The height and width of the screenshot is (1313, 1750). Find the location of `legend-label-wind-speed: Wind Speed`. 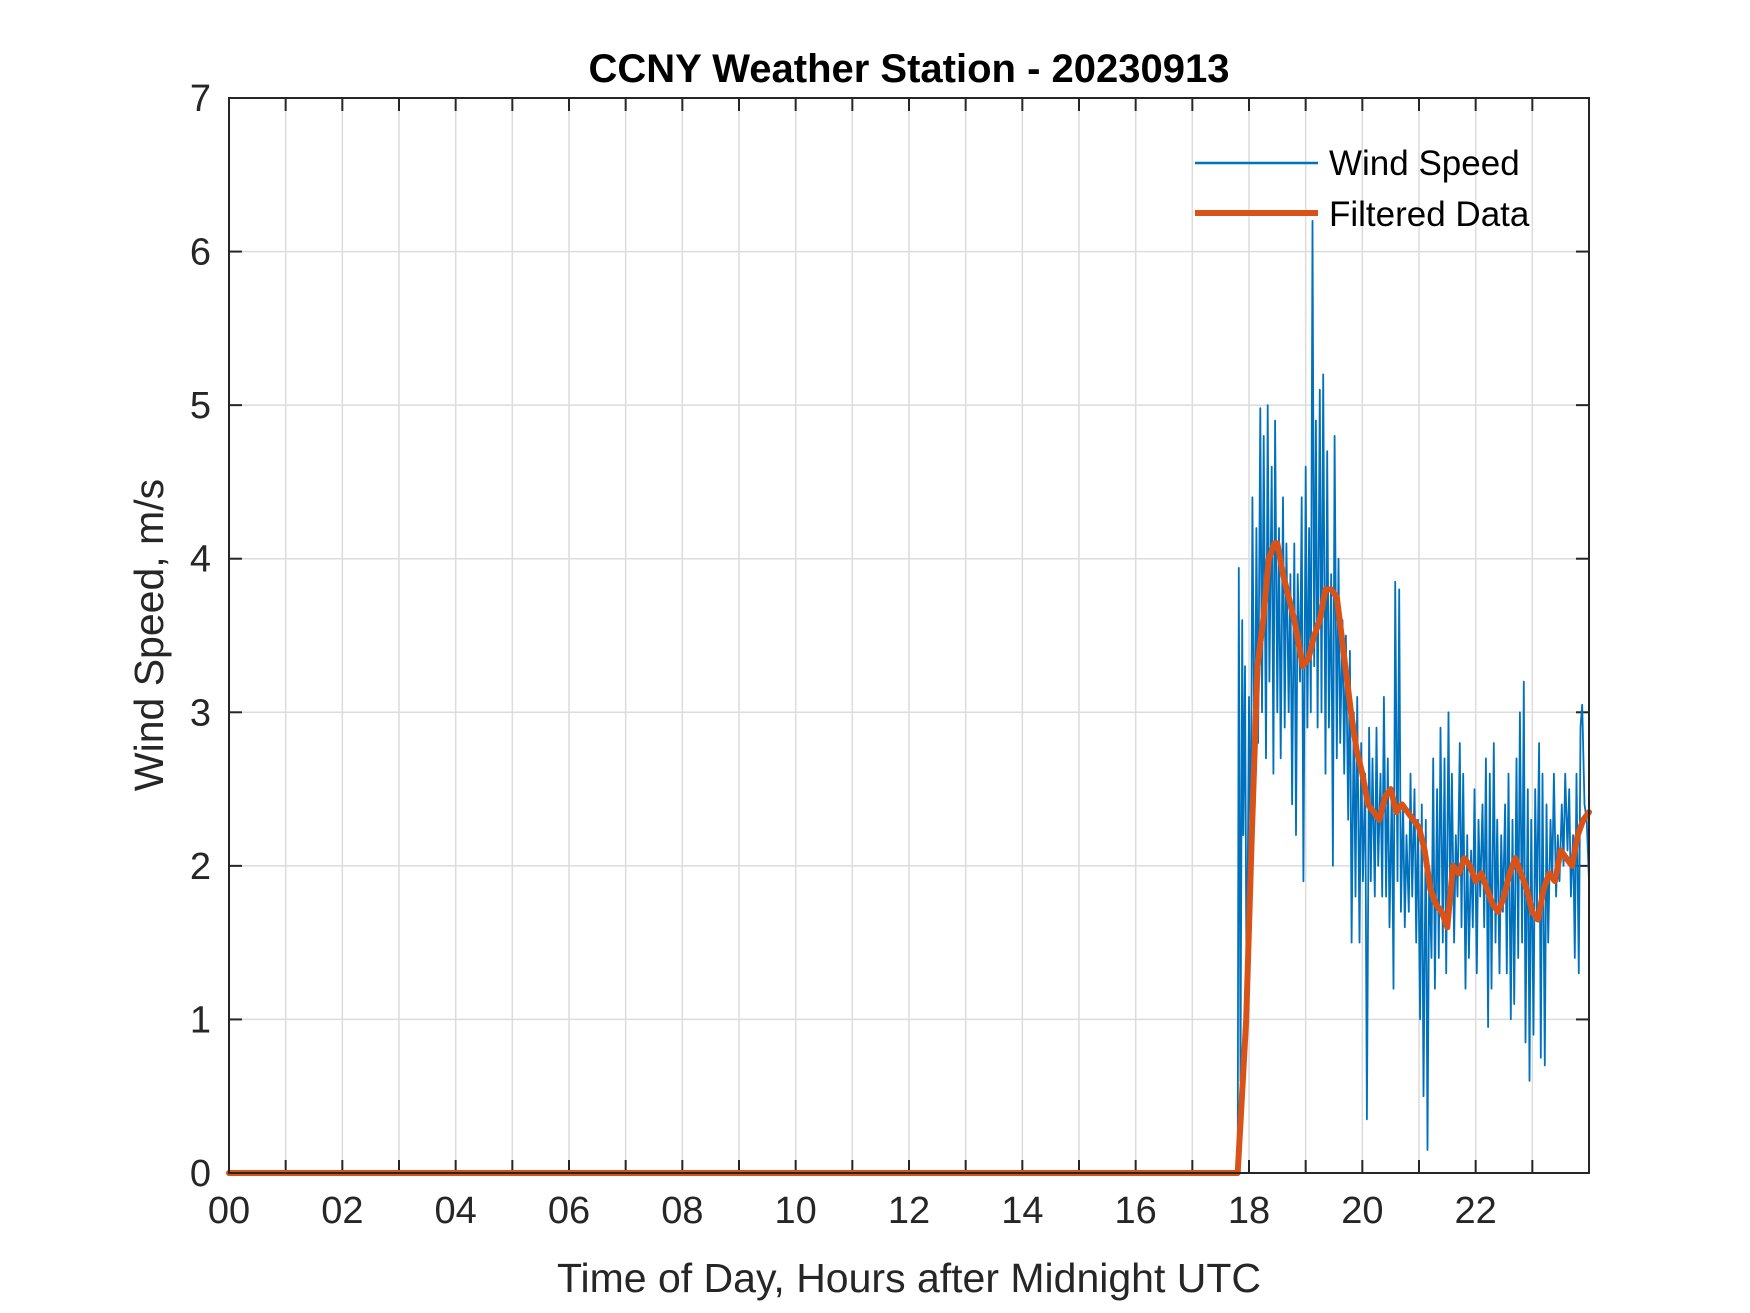

legend-label-wind-speed: Wind Speed is located at coordinates (1424, 163).